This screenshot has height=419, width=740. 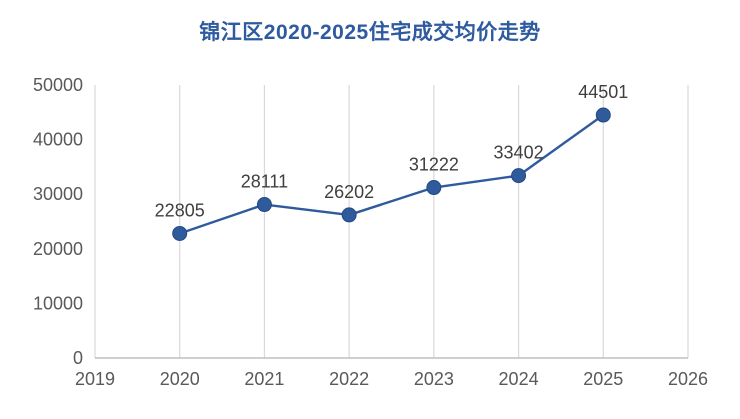 What do you see at coordinates (264, 182) in the screenshot?
I see `data-point-label: 28111` at bounding box center [264, 182].